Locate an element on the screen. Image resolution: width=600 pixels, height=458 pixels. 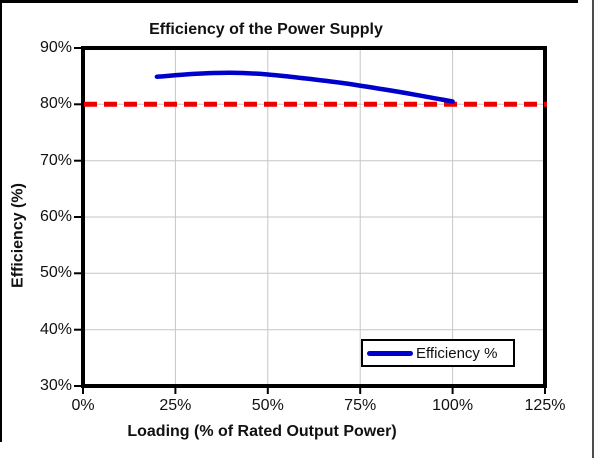
frame-left-border is located at coordinates (1, 221).